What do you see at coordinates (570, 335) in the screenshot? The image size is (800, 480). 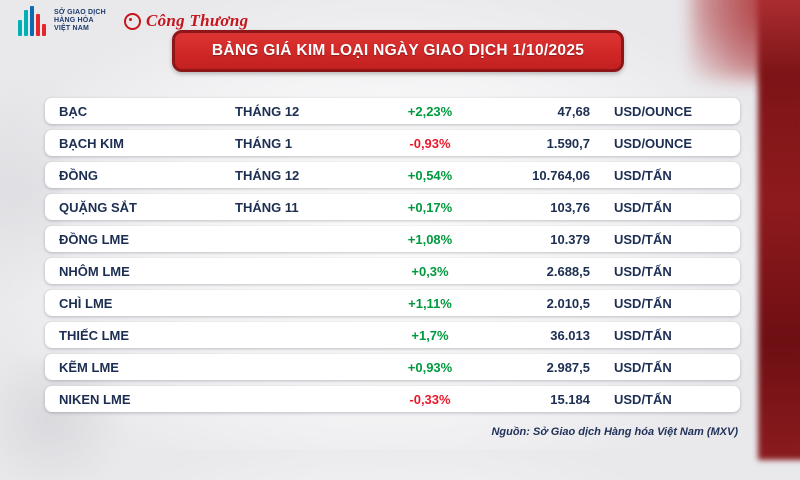 I see `price-value: 36.013` at bounding box center [570, 335].